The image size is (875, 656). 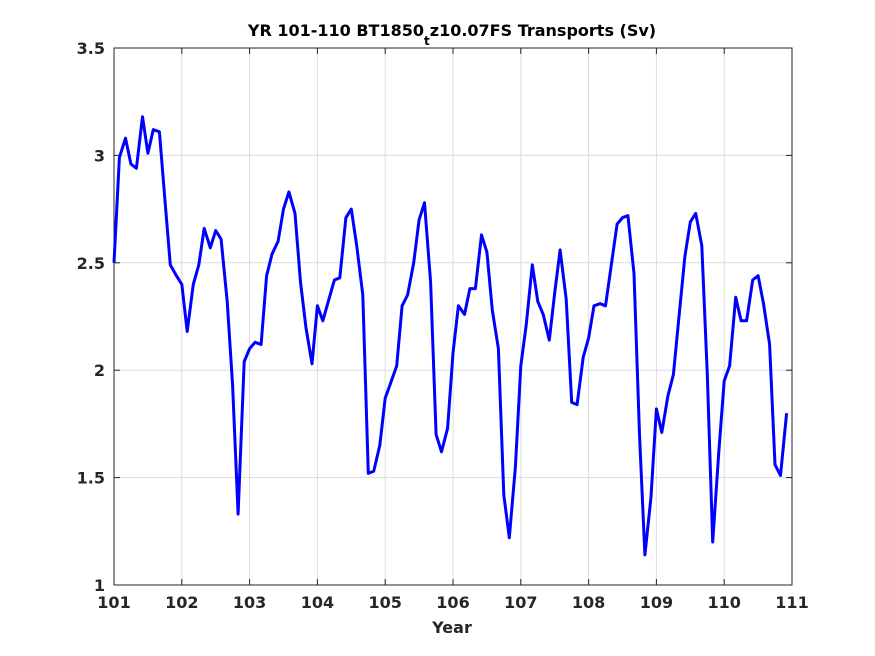 I want to click on x-tick-label: 104, so click(x=317, y=602).